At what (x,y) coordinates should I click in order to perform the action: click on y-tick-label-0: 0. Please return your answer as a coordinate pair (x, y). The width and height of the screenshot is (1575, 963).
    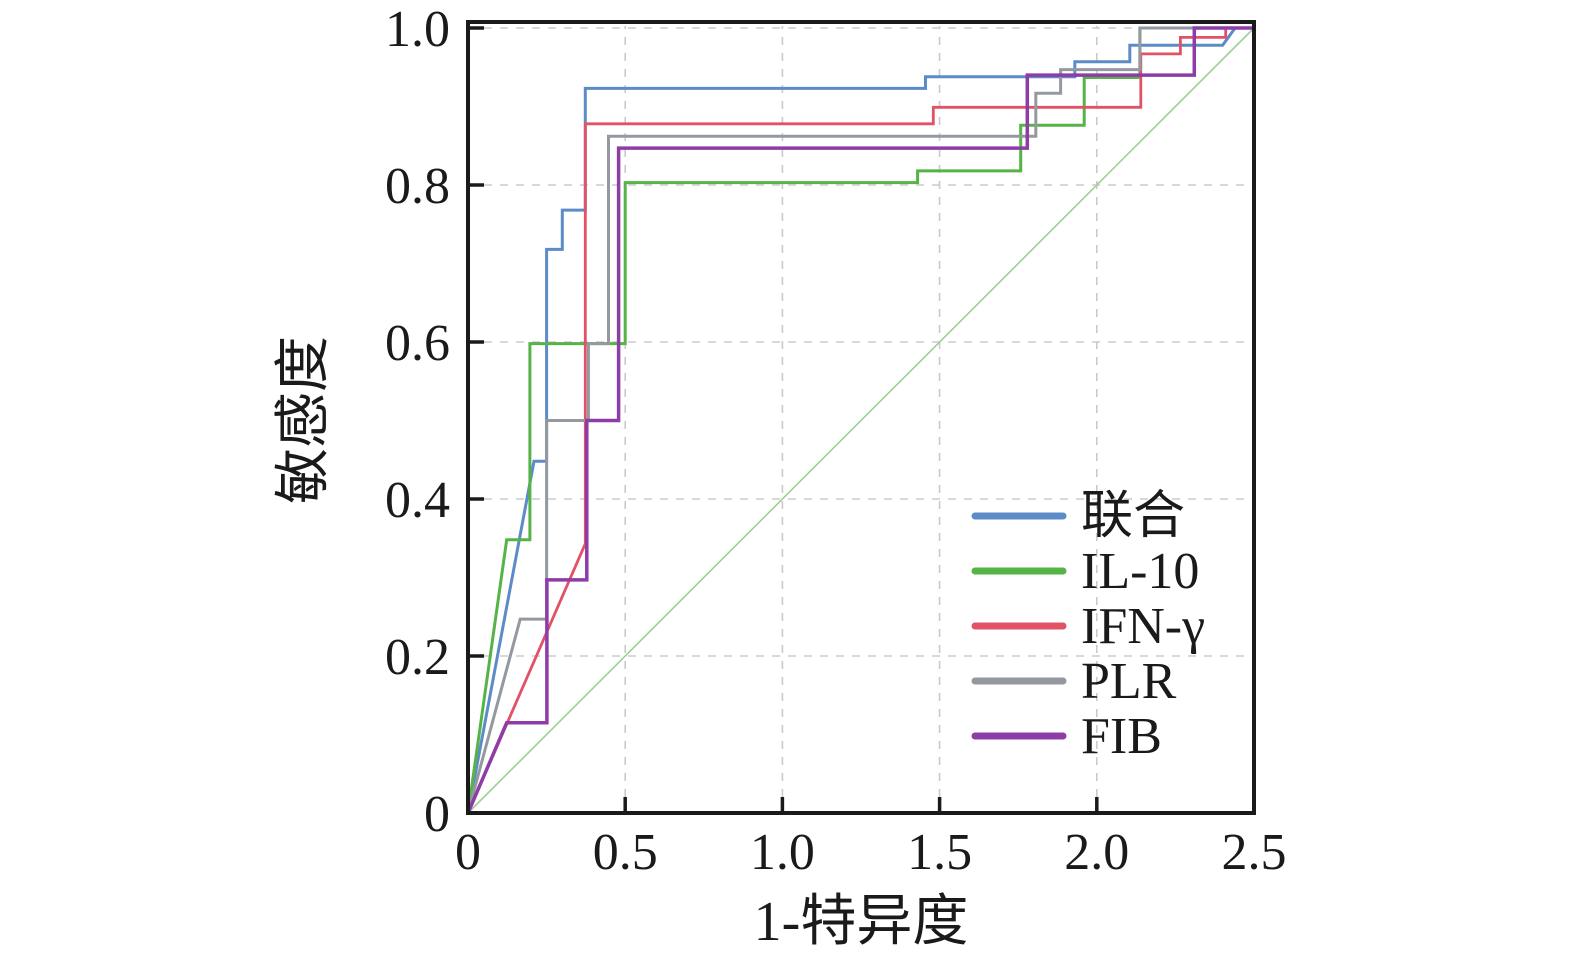
    Looking at the image, I should click on (437, 814).